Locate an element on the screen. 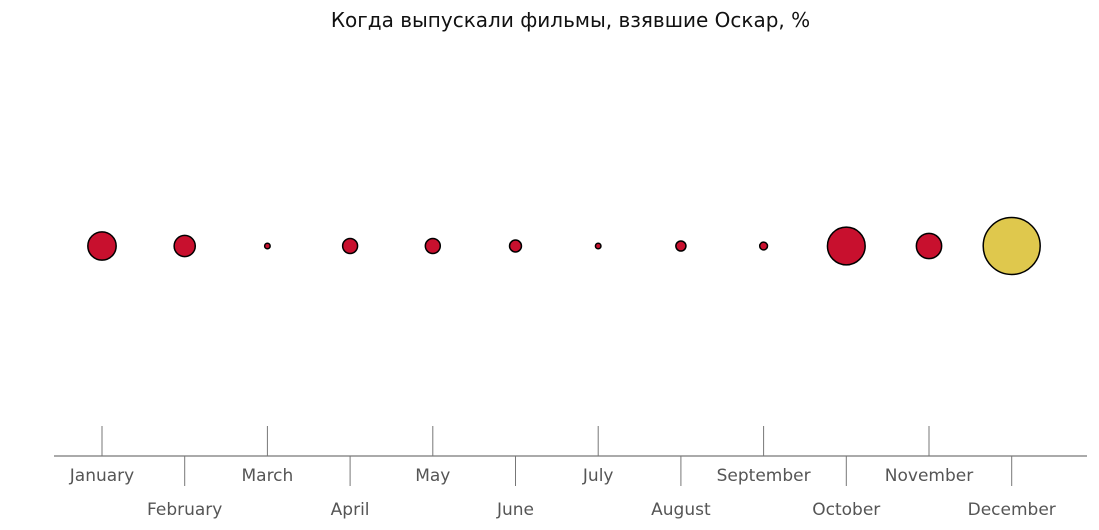 The width and height of the screenshot is (1099, 530). tick-label-march: March is located at coordinates (267, 476).